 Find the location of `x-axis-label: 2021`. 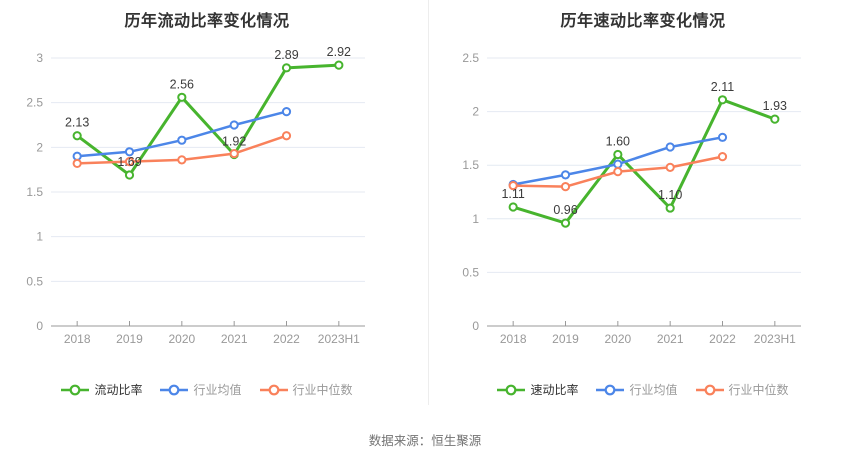

x-axis-label: 2021 is located at coordinates (670, 339).